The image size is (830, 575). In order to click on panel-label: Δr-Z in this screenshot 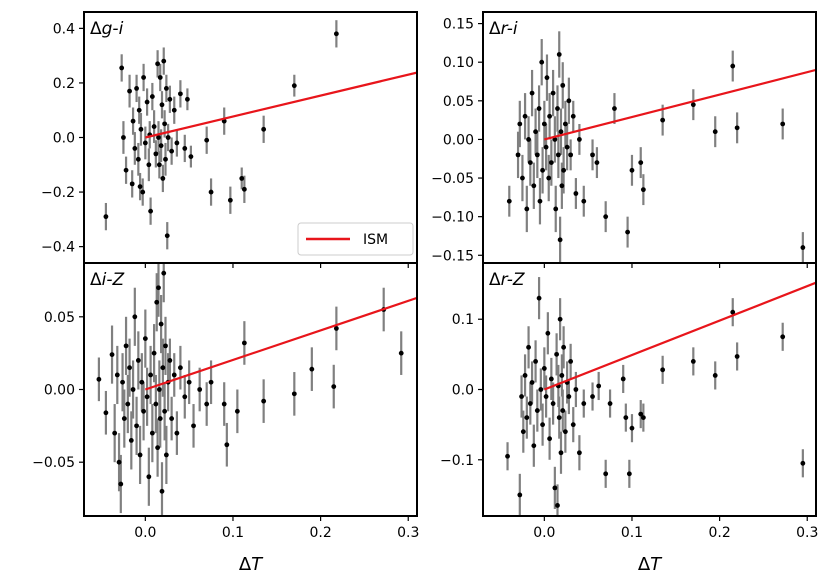, I will do `click(507, 280)`.